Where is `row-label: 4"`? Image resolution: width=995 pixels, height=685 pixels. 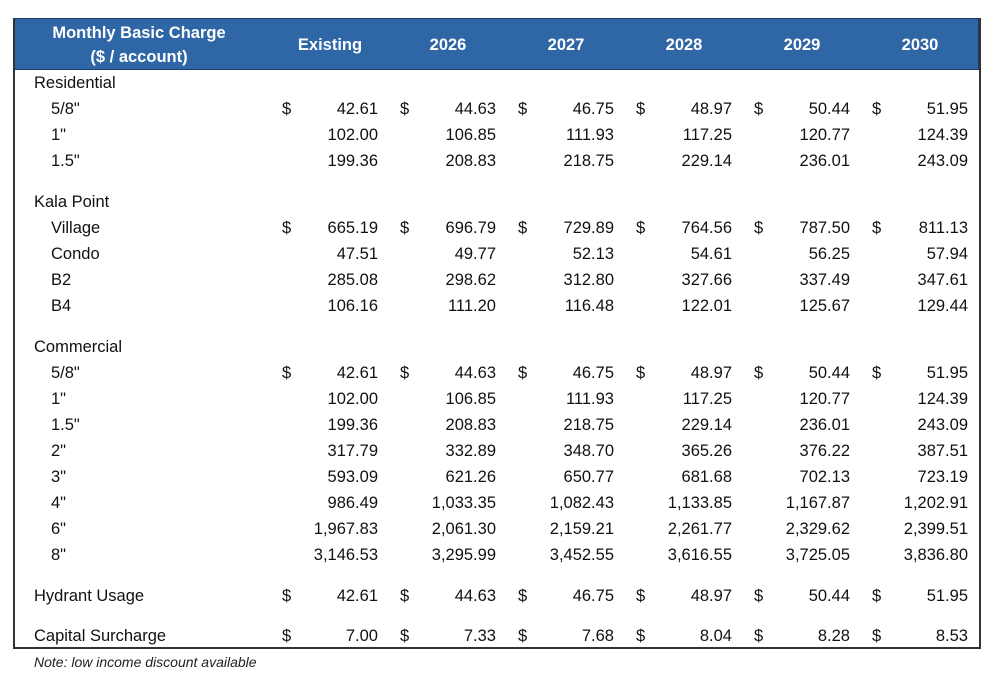 row-label: 4" is located at coordinates (59, 503).